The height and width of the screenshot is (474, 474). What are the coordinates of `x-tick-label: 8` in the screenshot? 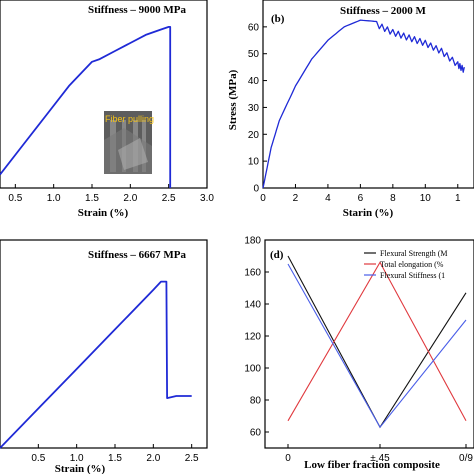 It's located at (393, 198).